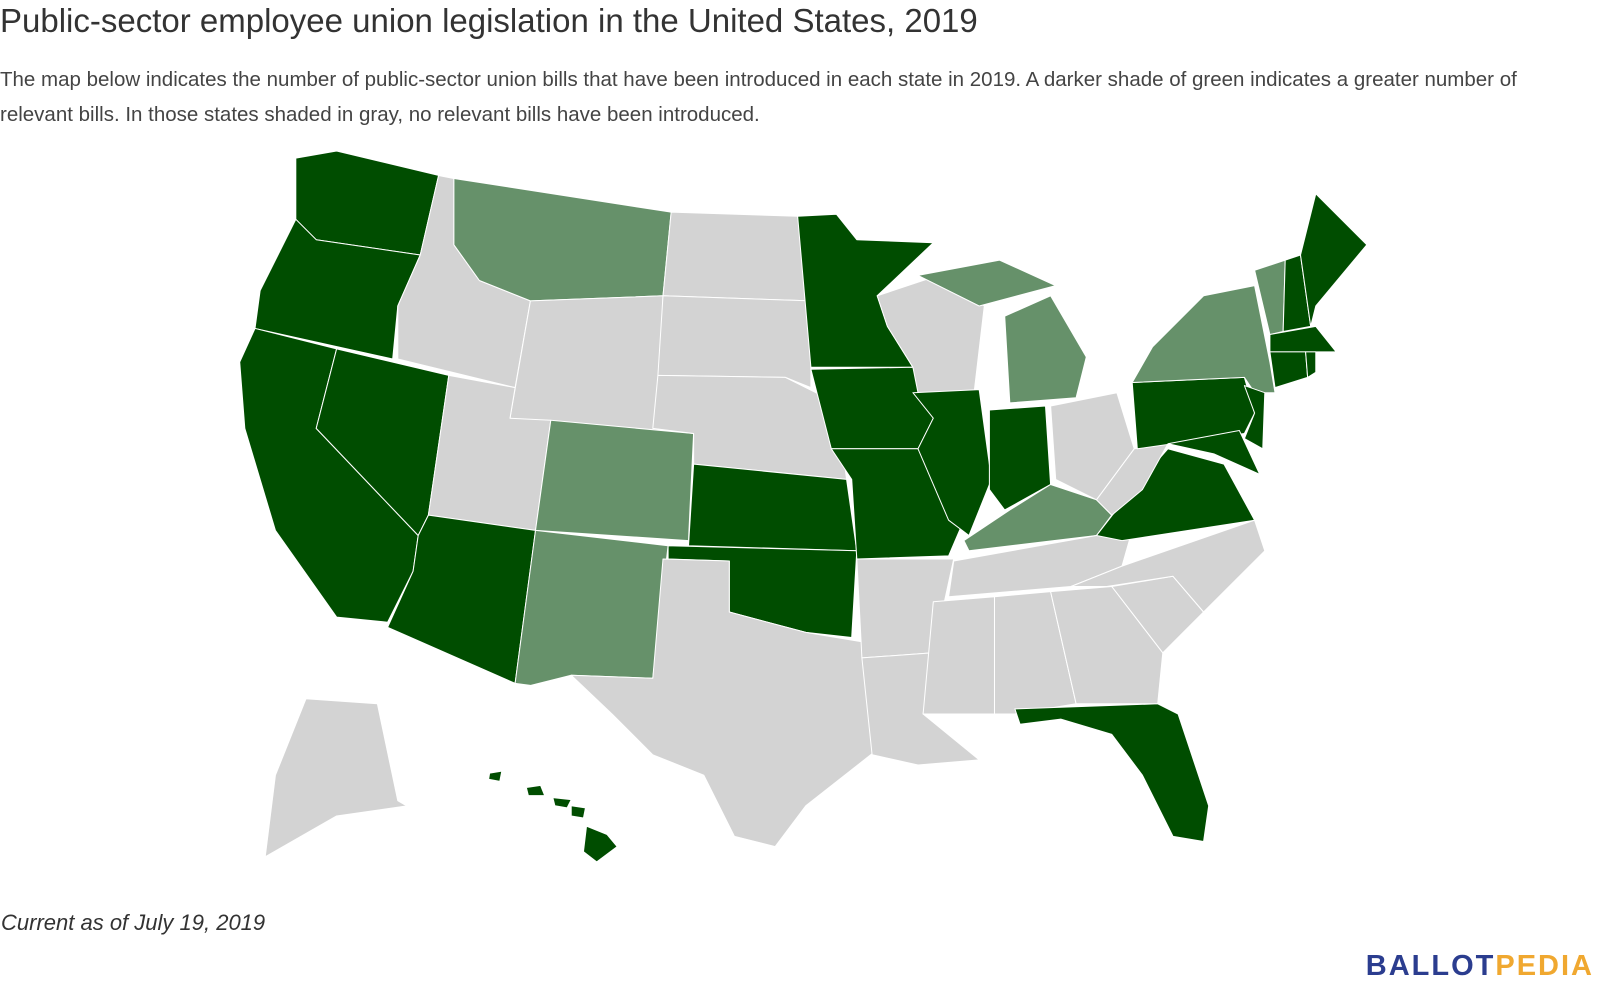  Describe the element at coordinates (133, 922) in the screenshot. I see `footnote: Current as of July 19, 2019` at that location.